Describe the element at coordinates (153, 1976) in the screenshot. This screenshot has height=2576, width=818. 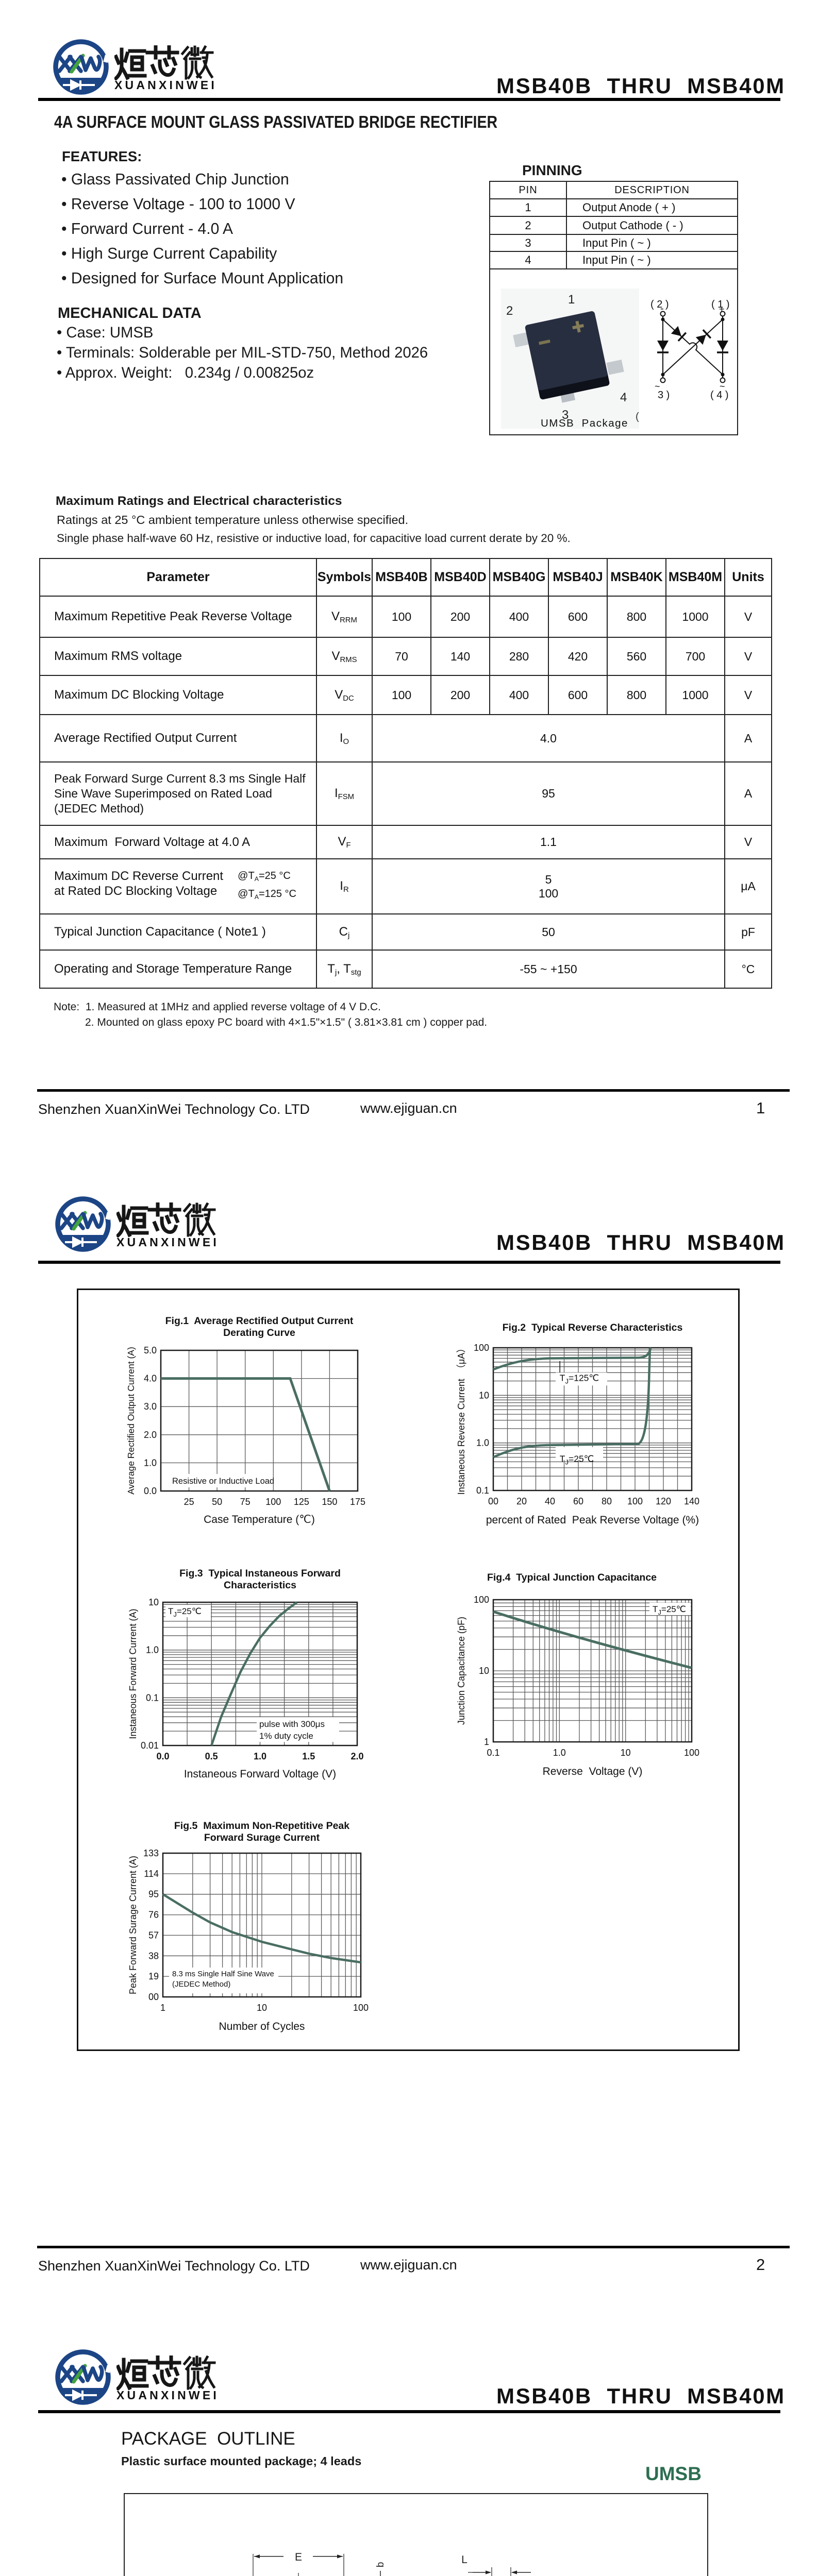
I see `svg-text: 19` at that location.